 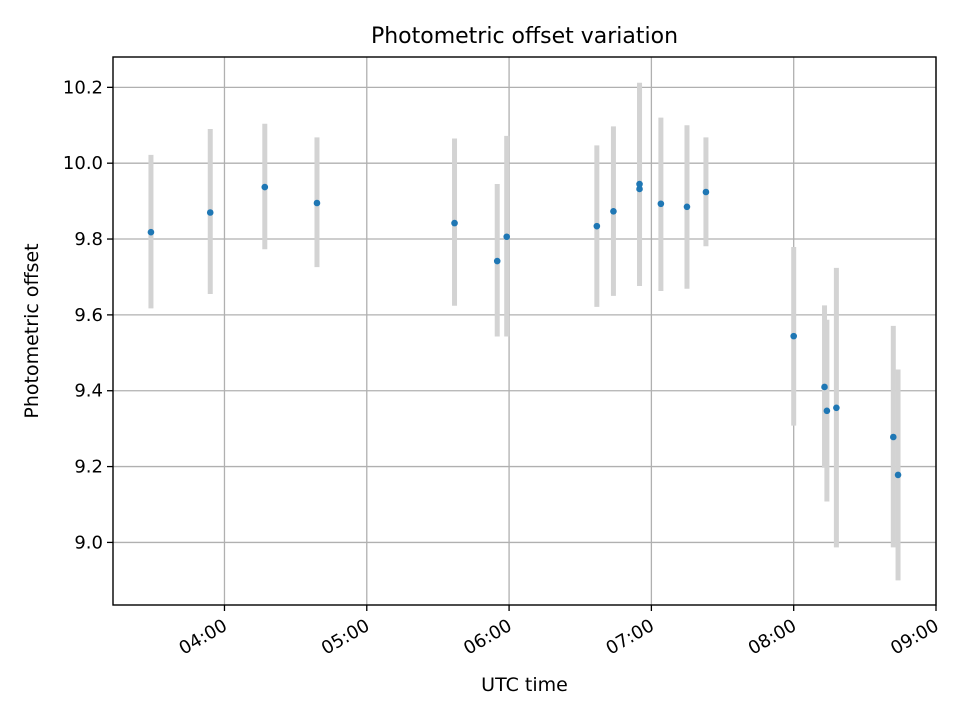 What do you see at coordinates (524, 685) in the screenshot?
I see `x-axis-label: UTC time` at bounding box center [524, 685].